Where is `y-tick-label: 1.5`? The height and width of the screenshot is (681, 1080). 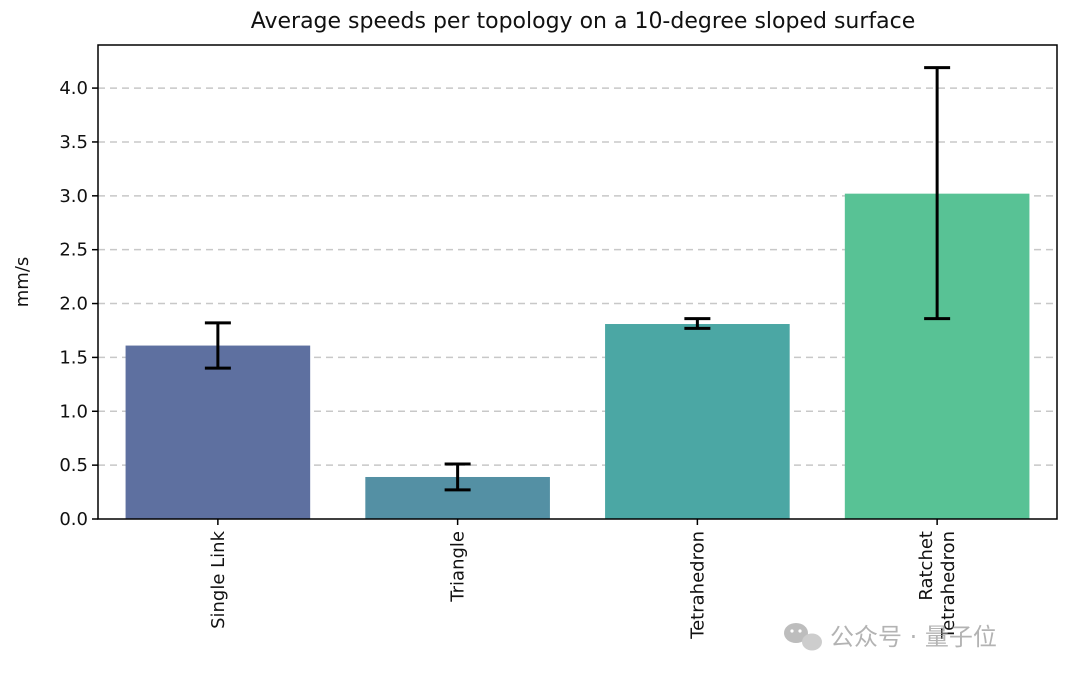 y-tick-label: 1.5 is located at coordinates (73, 357).